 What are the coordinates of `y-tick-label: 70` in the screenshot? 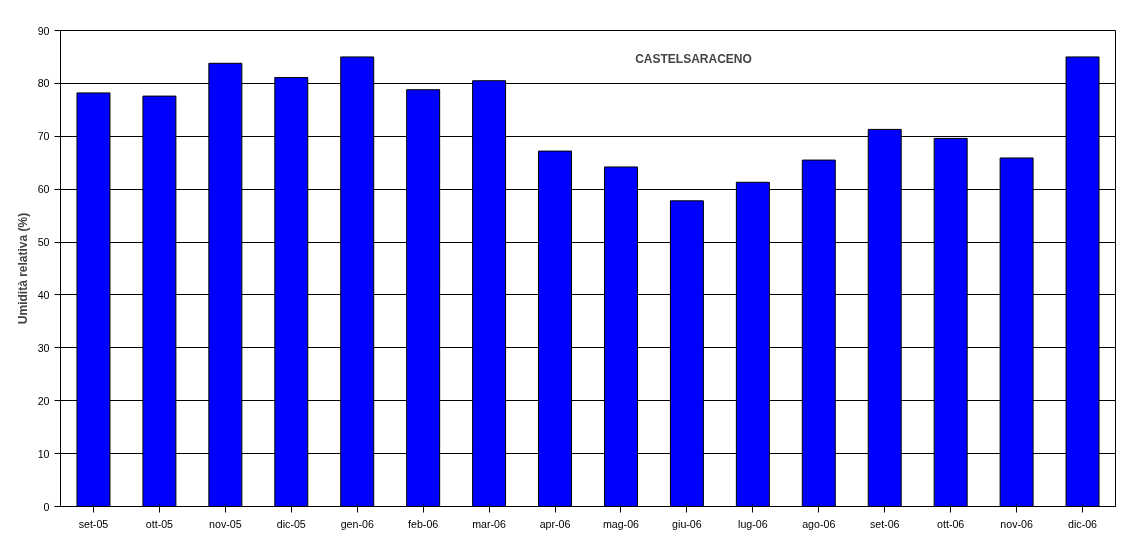 It's located at (43, 136).